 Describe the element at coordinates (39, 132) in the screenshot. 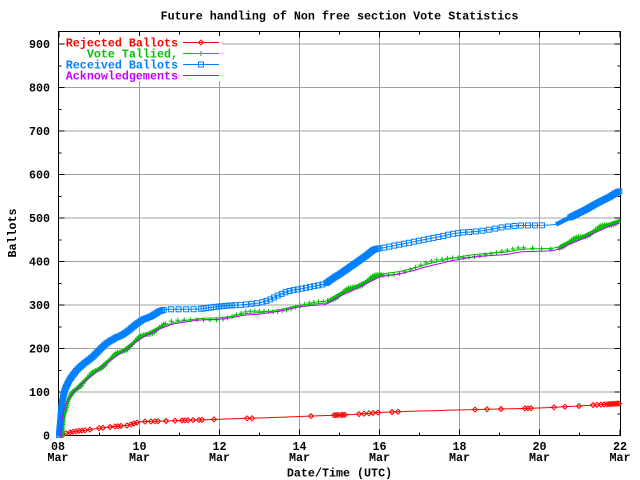

I see `svg-text: 700` at that location.